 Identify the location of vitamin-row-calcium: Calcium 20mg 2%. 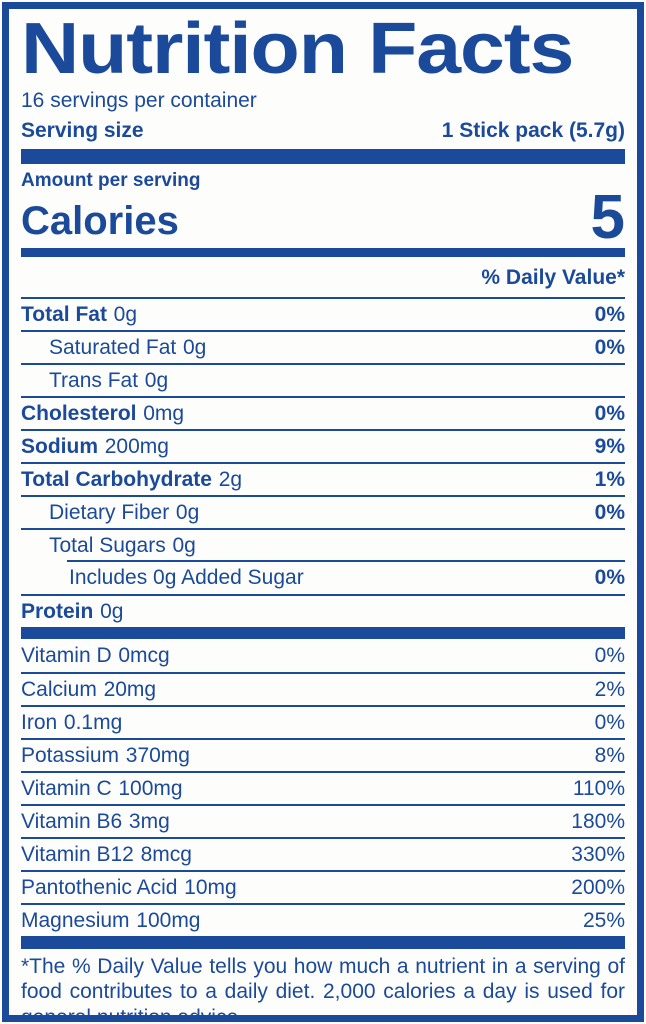
(323, 688).